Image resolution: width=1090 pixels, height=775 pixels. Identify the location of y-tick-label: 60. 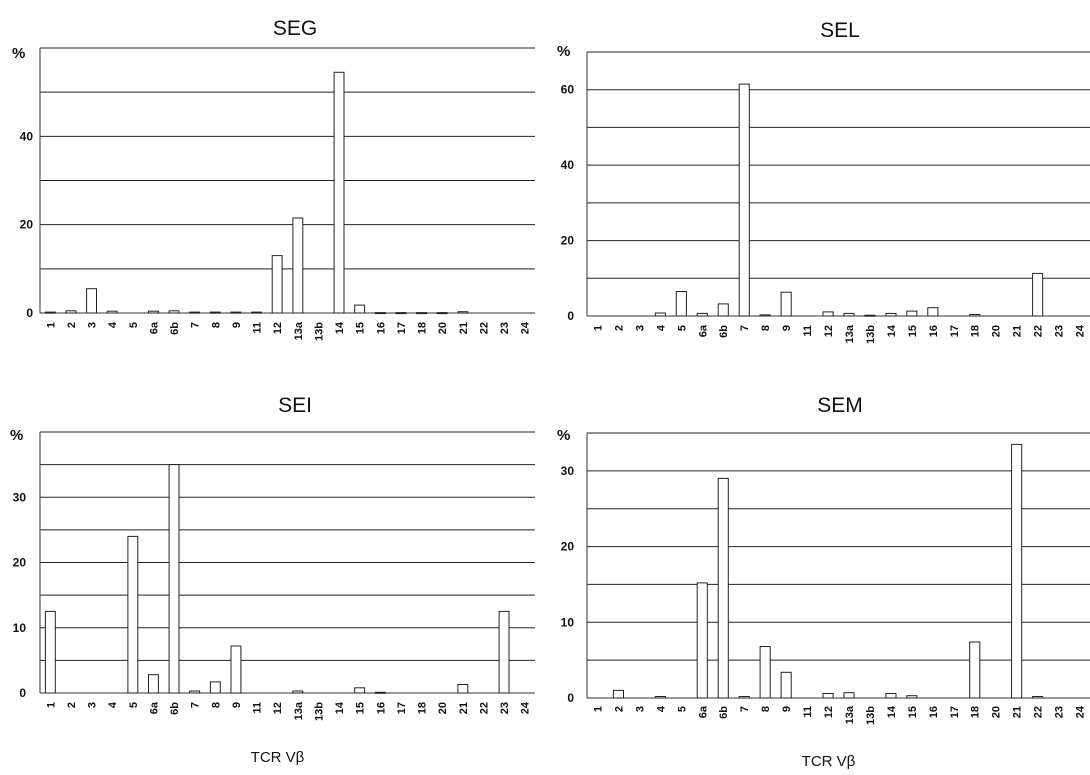
(568, 90).